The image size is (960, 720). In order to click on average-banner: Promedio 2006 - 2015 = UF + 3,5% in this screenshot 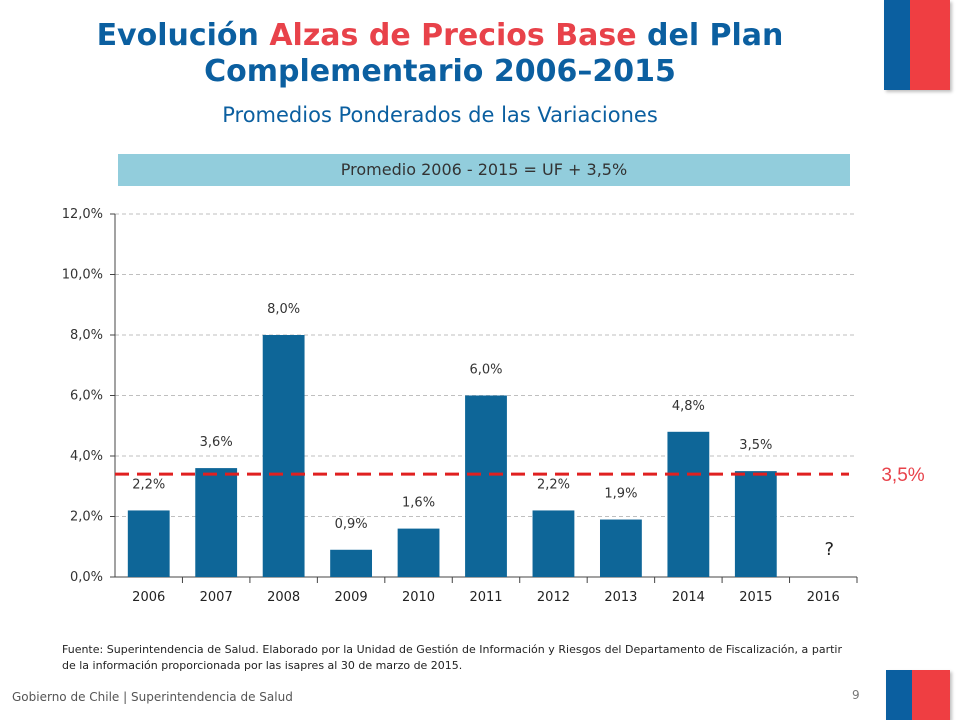, I will do `click(484, 170)`.